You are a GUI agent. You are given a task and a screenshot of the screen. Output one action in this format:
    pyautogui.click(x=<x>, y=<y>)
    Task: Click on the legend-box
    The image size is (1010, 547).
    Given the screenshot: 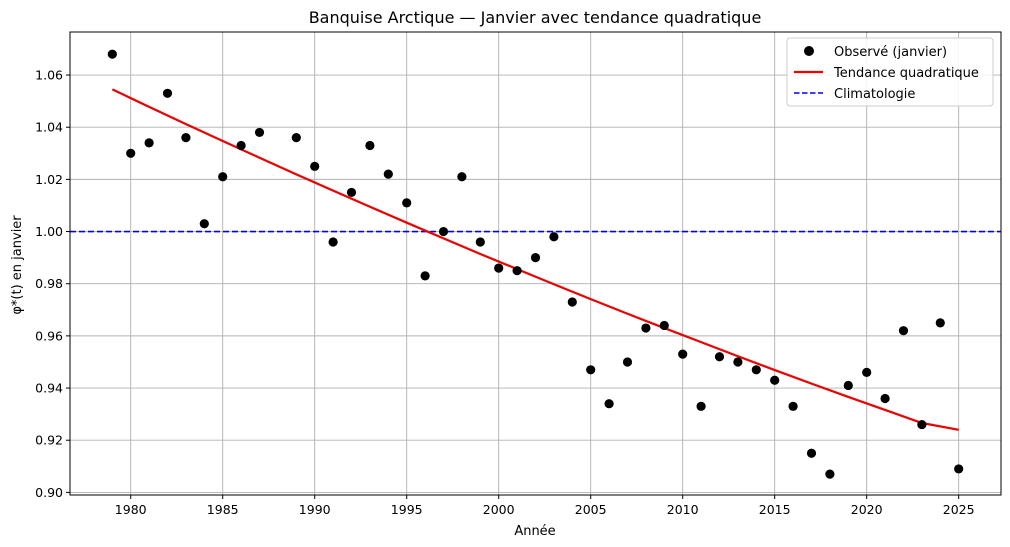 What is the action you would take?
    pyautogui.click(x=890, y=72)
    